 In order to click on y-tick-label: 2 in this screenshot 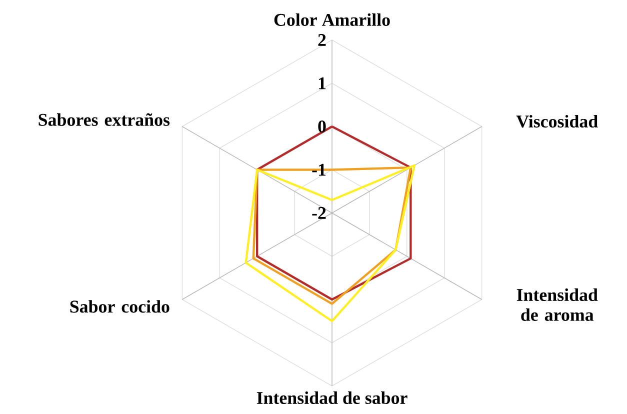, I will do `click(322, 40)`.